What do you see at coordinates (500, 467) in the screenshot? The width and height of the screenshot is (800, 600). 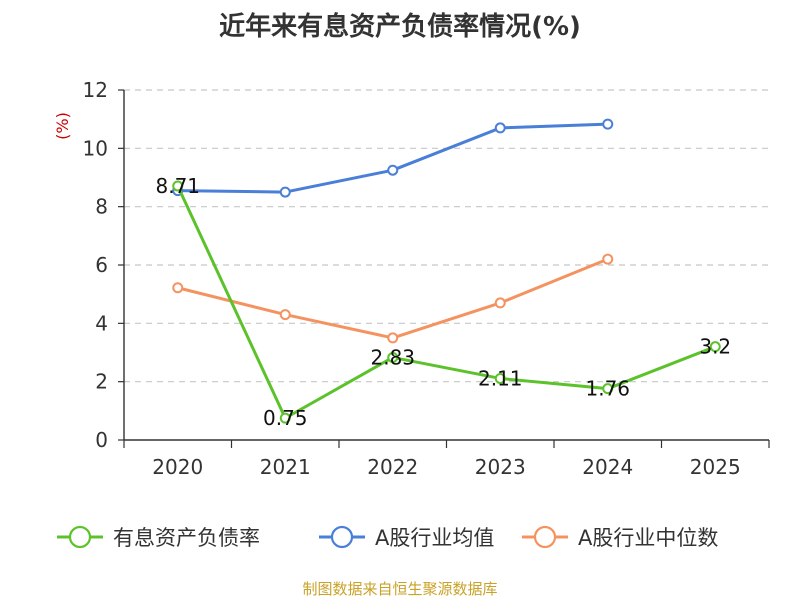 I see `x-tick-label-2023: 2023` at bounding box center [500, 467].